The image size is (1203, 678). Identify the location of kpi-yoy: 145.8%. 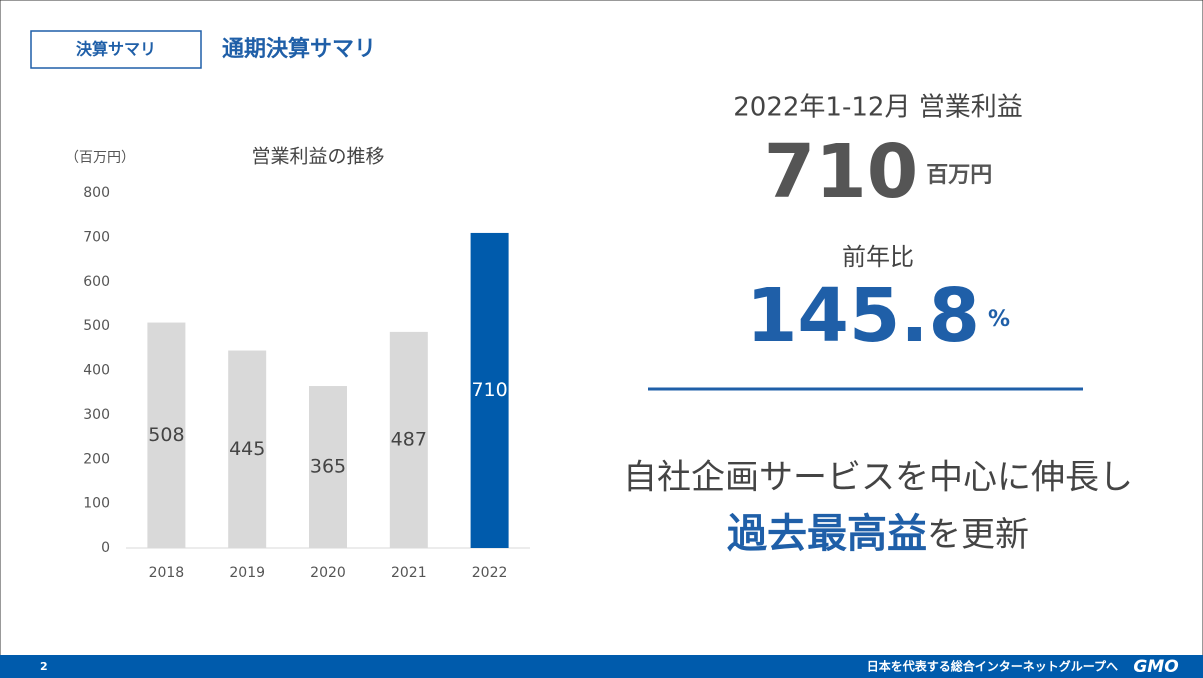
(878, 316).